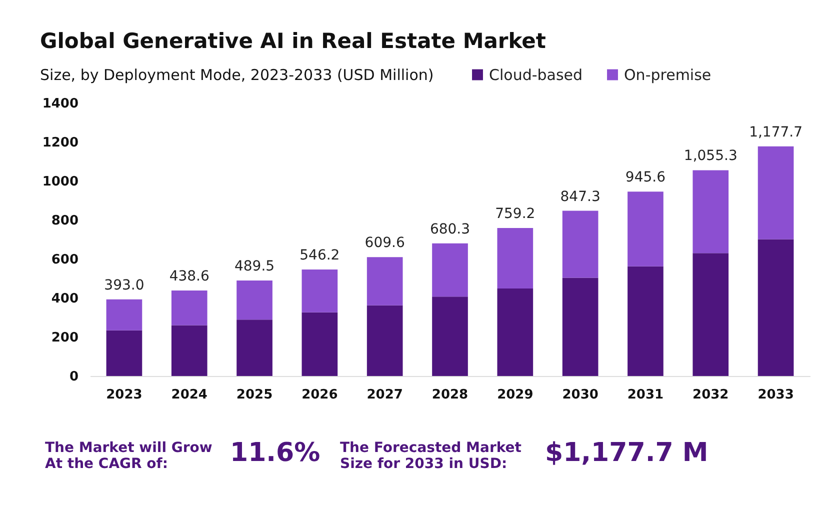  Describe the element at coordinates (515, 214) in the screenshot. I see `total-label: 759.2` at that location.